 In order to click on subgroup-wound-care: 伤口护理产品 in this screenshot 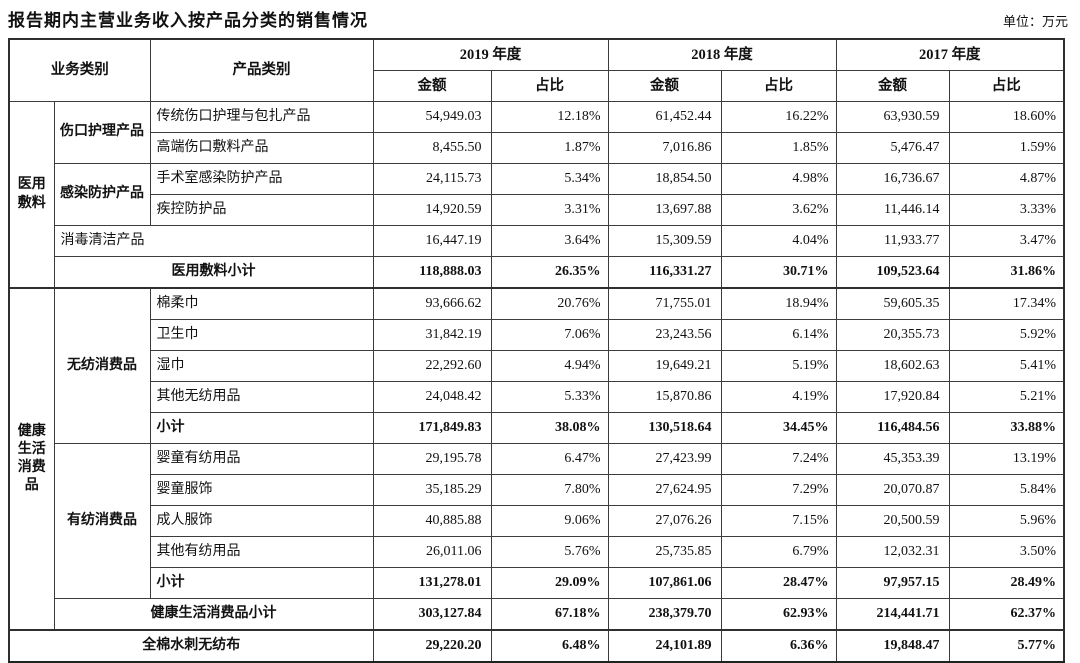, I will do `click(102, 132)`.